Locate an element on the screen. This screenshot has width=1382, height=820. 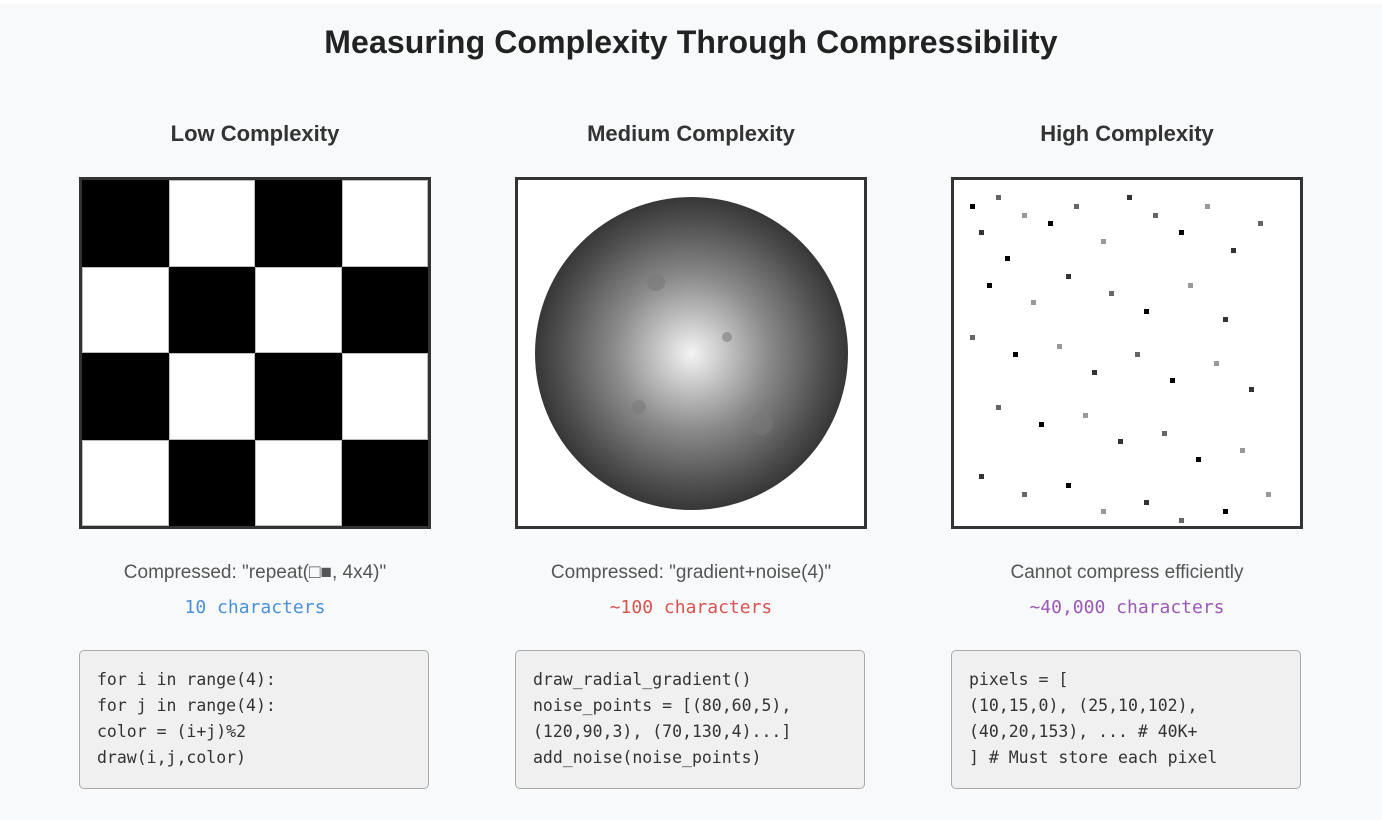
random-pixels-panel is located at coordinates (1127, 353).